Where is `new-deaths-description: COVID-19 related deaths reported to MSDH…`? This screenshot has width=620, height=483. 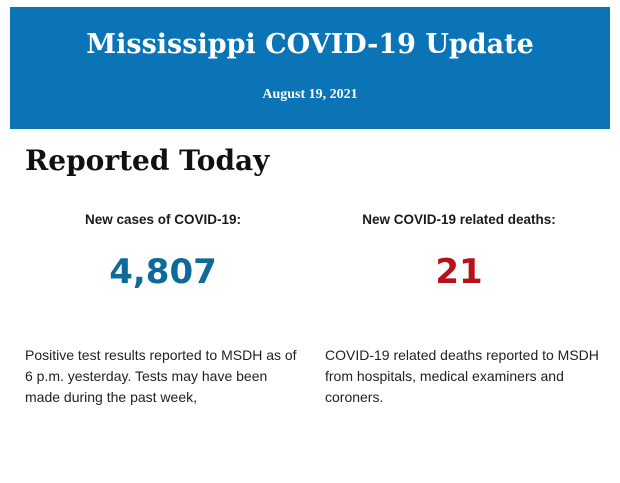
new-deaths-description: COVID-19 related deaths reported to MSDH… is located at coordinates (462, 376).